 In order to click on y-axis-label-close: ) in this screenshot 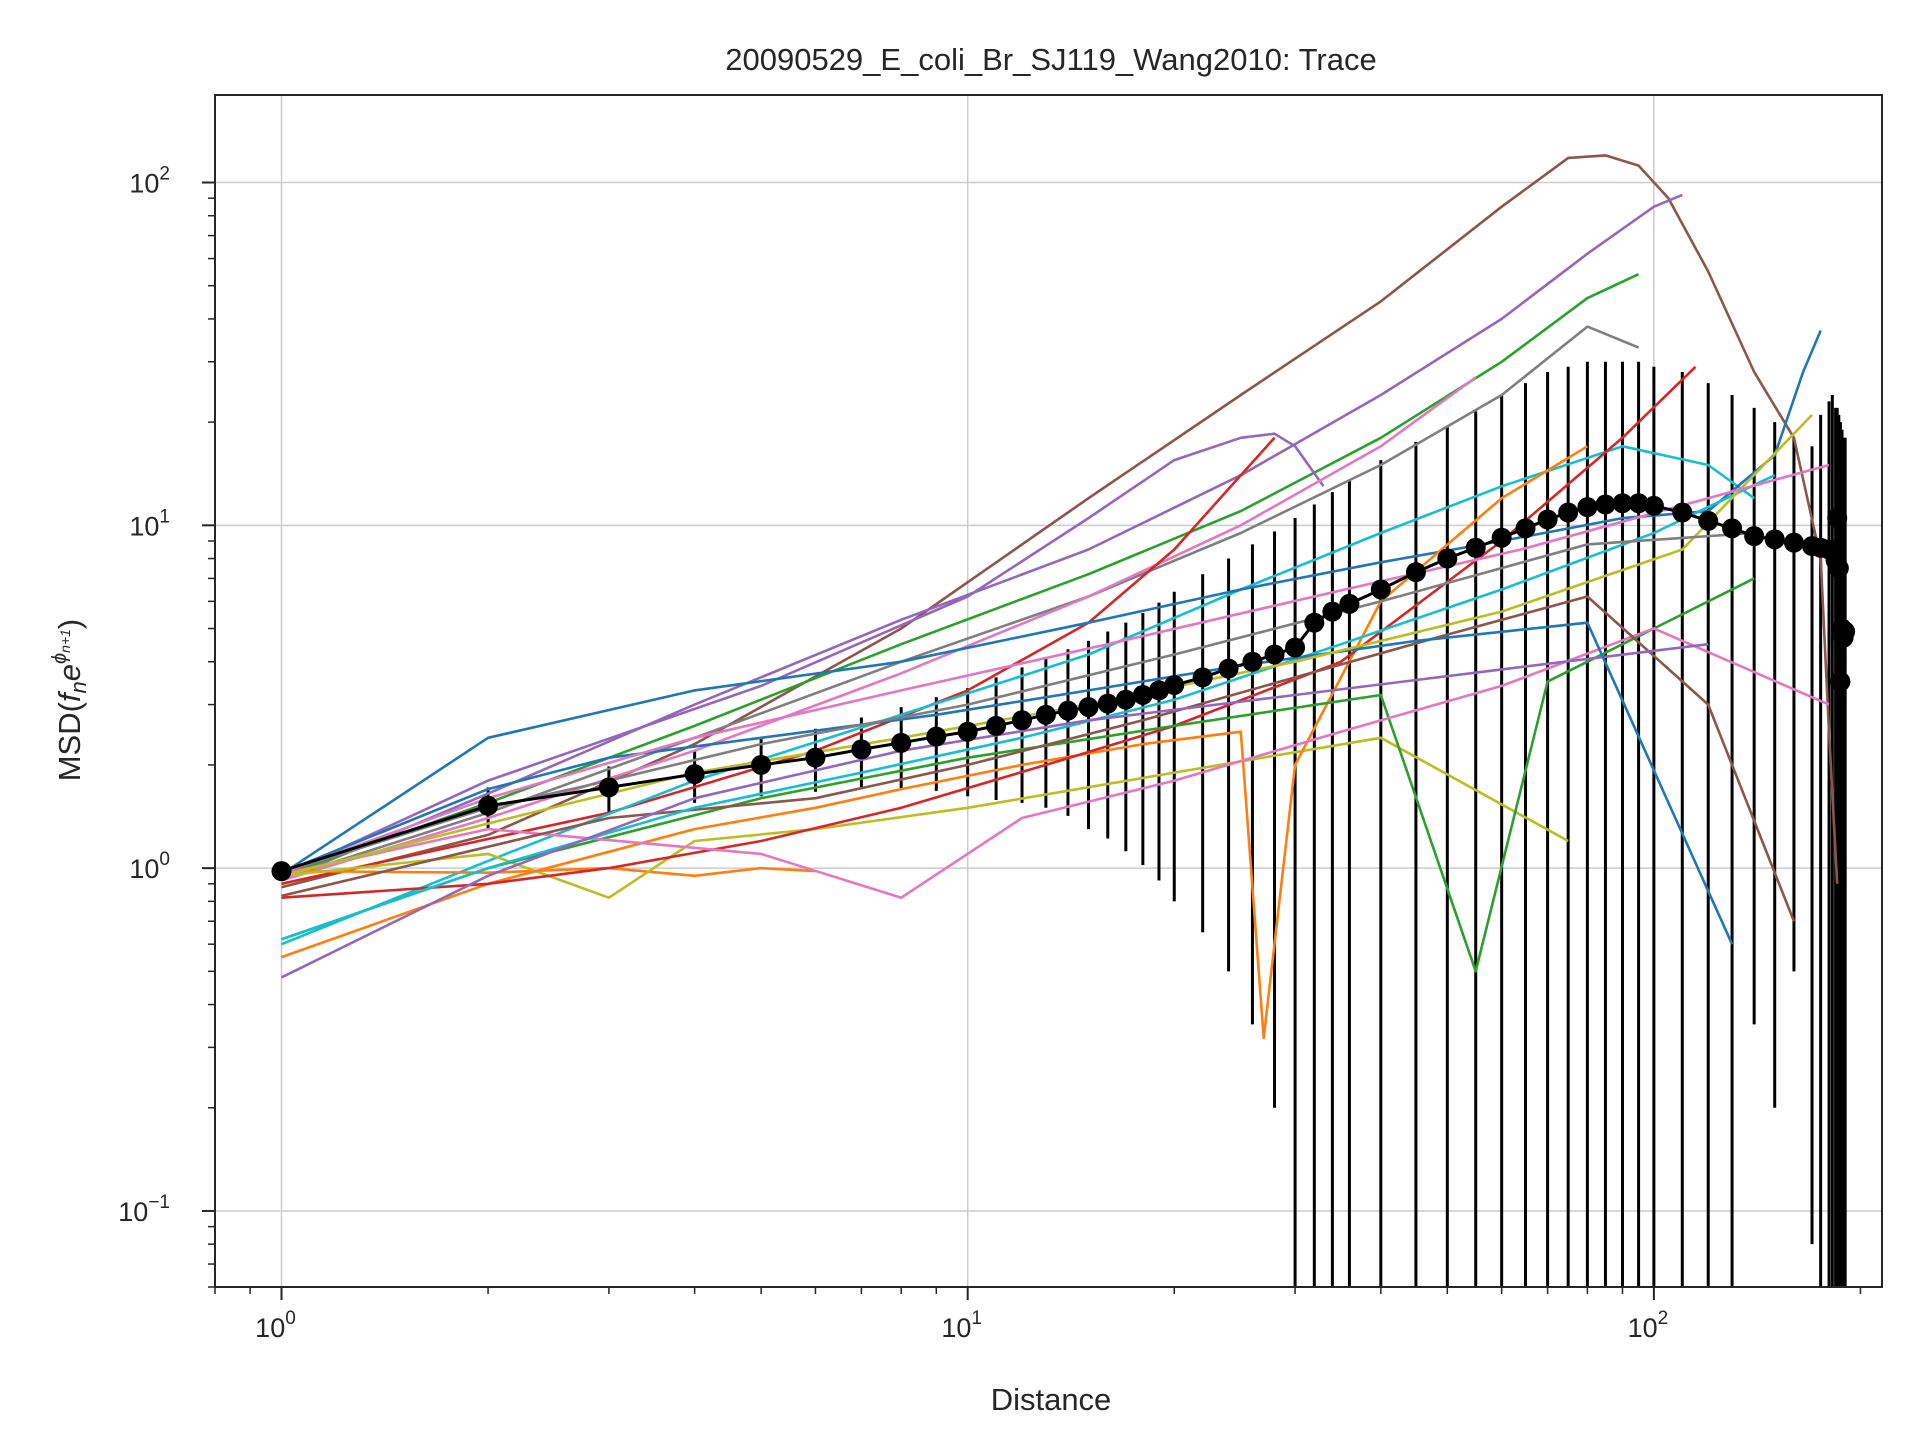, I will do `click(69, 624)`.